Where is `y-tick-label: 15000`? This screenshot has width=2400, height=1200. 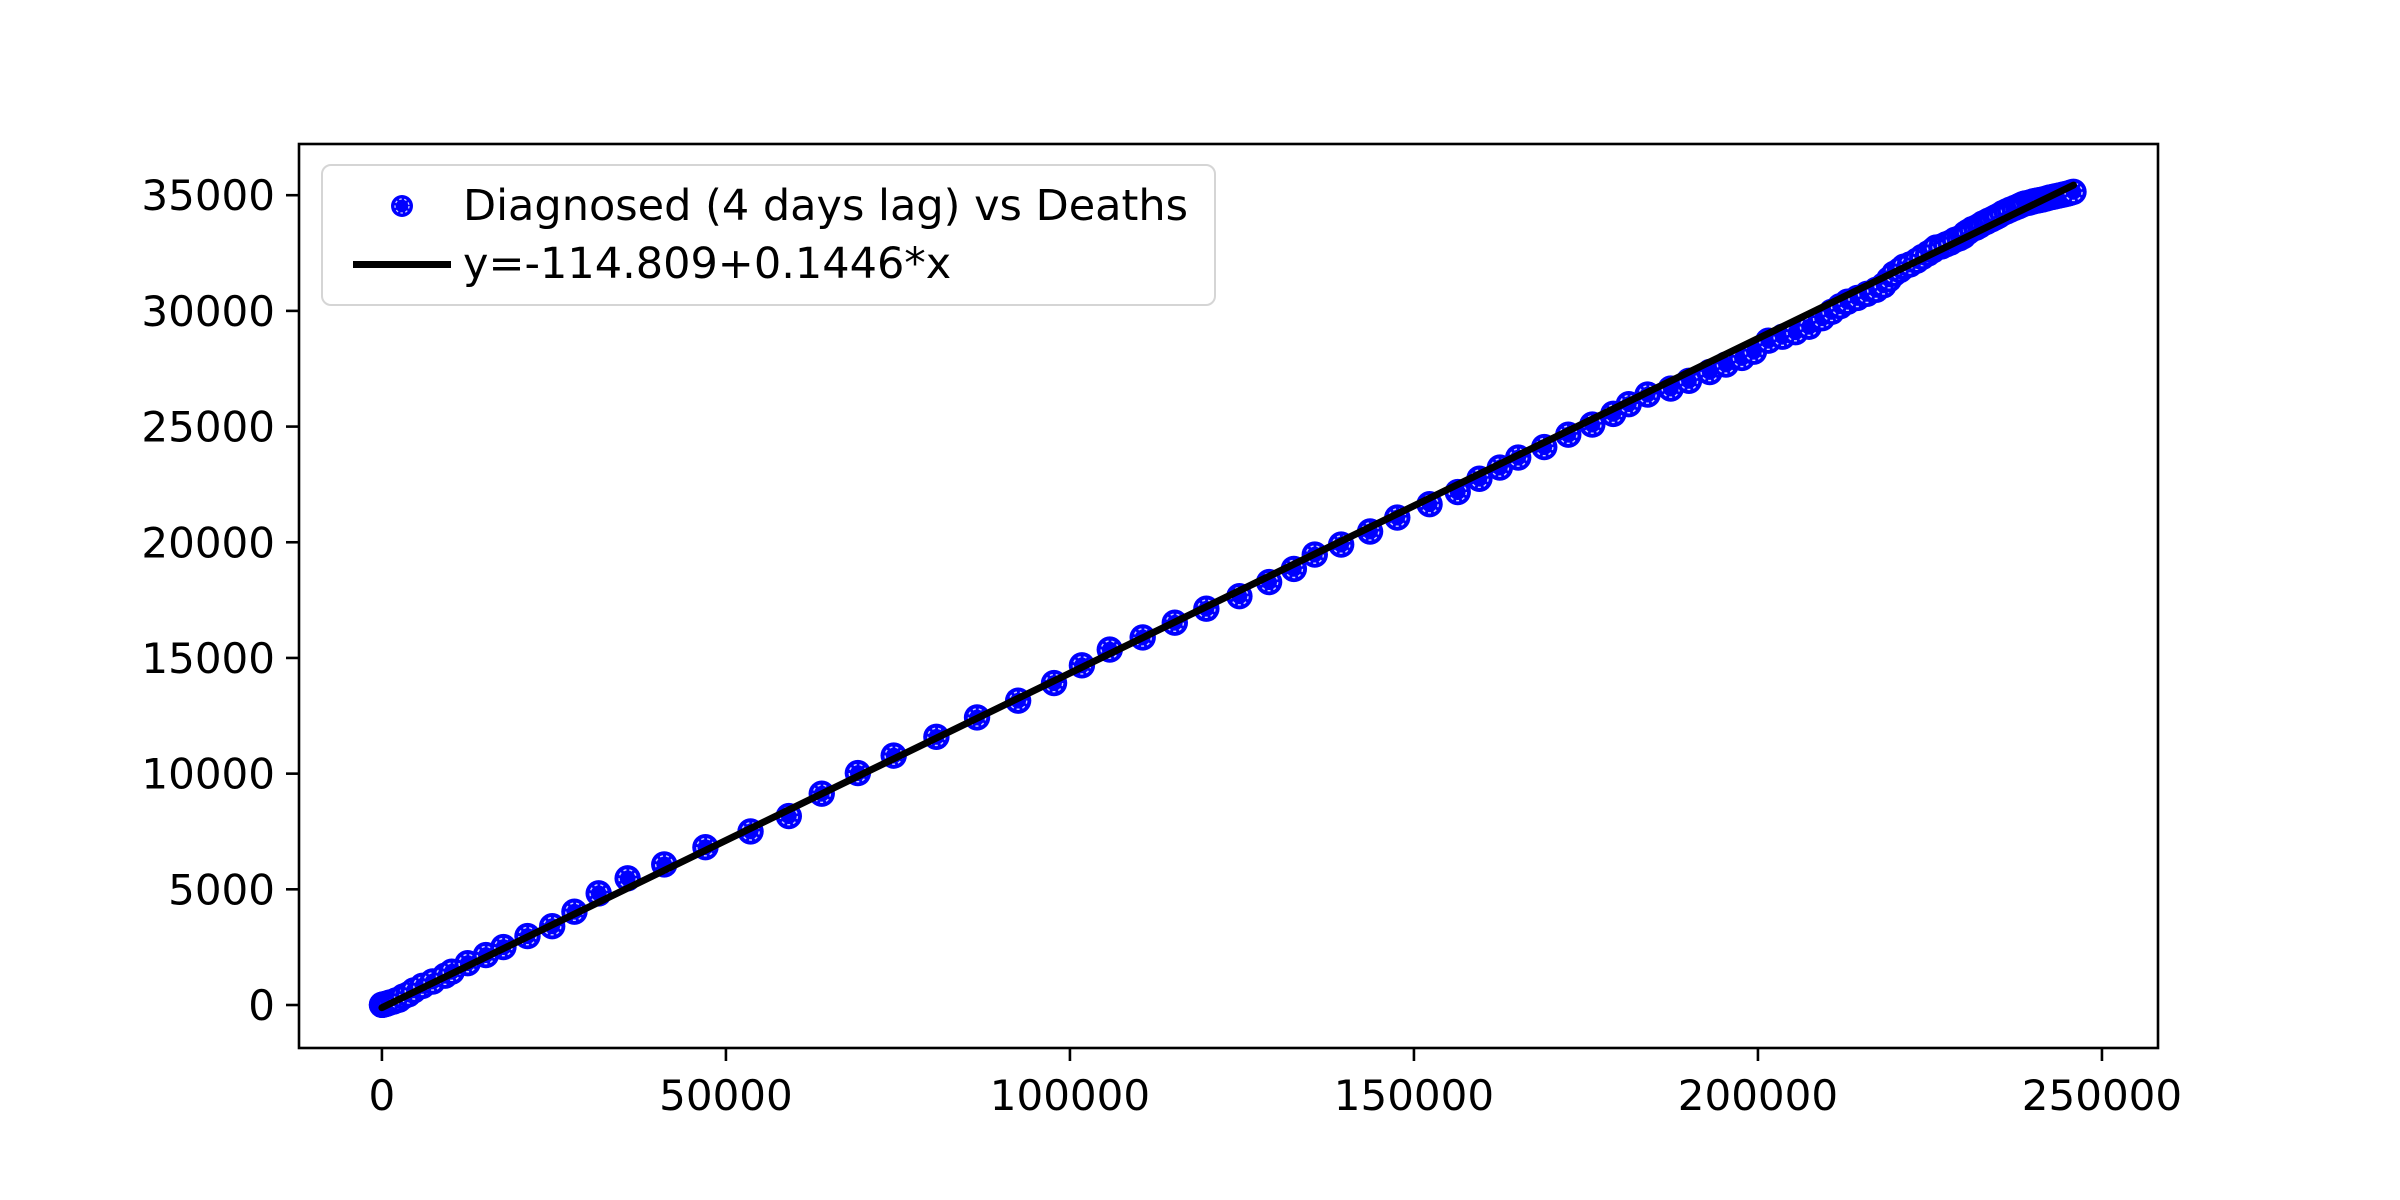
y-tick-label: 15000 is located at coordinates (208, 658).